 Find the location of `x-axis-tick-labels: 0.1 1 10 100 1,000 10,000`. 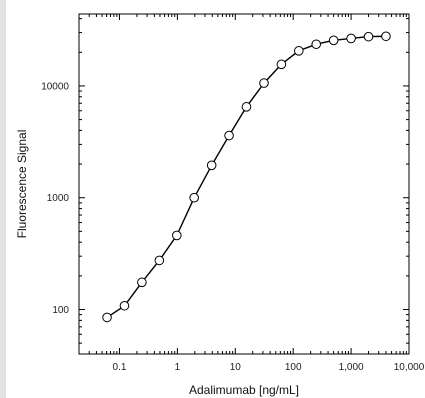

x-axis-tick-labels: 0.1 1 10 100 1,000 10,000 is located at coordinates (269, 367).